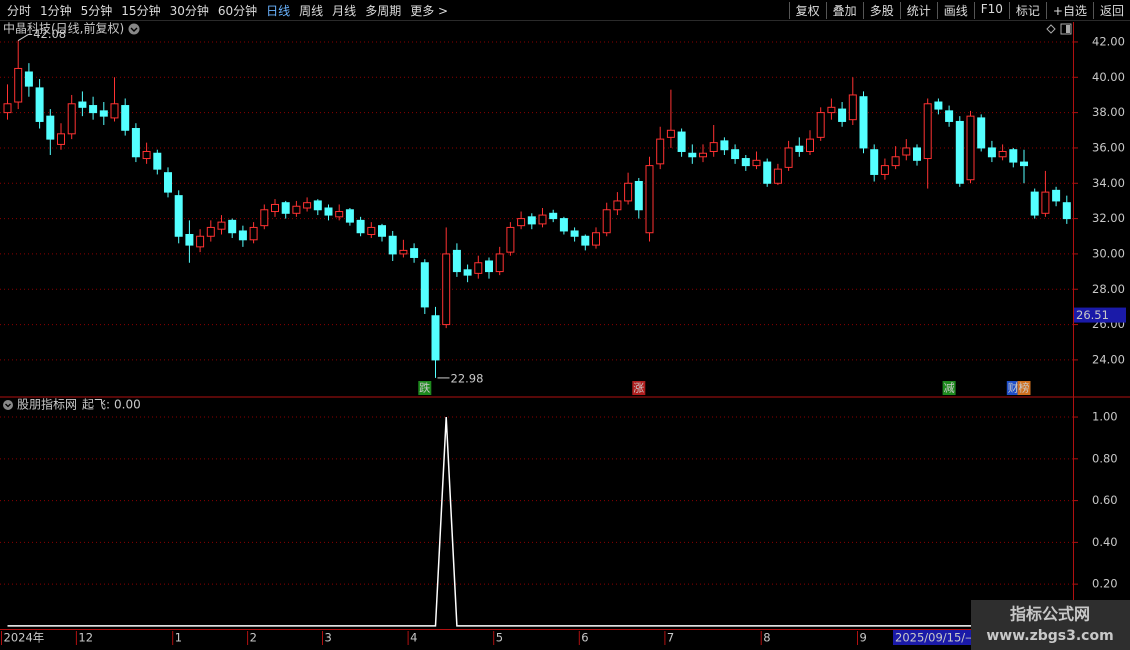 This screenshot has width=1130, height=650. Describe the element at coordinates (1027, 10) in the screenshot. I see `toolbar-button: 标记` at that location.